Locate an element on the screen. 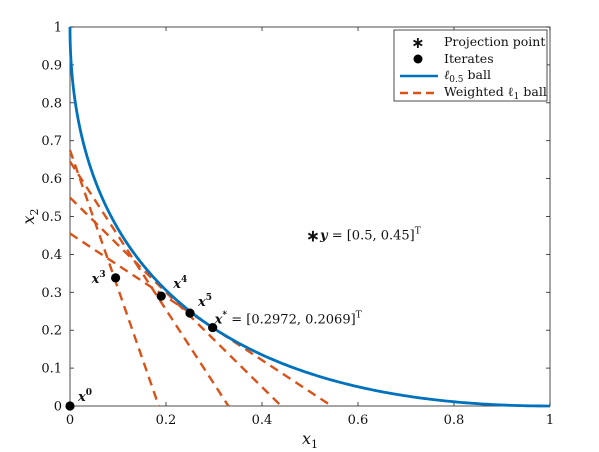 Image resolution: width=599 pixels, height=452 pixels. legend-label-iterates: Iterates is located at coordinates (469, 58).